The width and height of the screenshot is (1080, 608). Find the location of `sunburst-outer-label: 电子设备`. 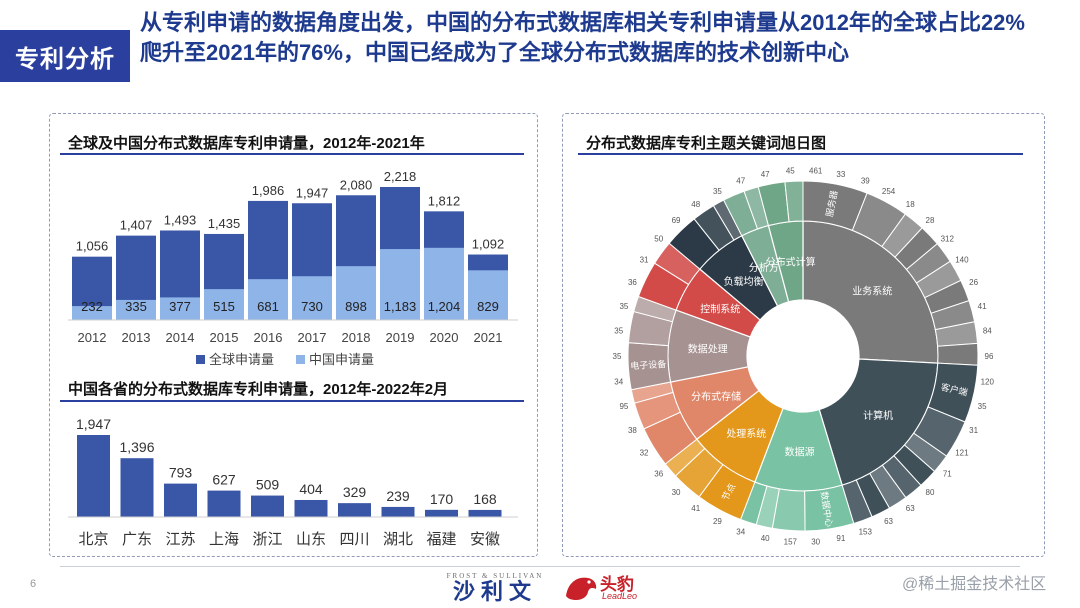

sunburst-outer-label: 电子设备 is located at coordinates (648, 364).